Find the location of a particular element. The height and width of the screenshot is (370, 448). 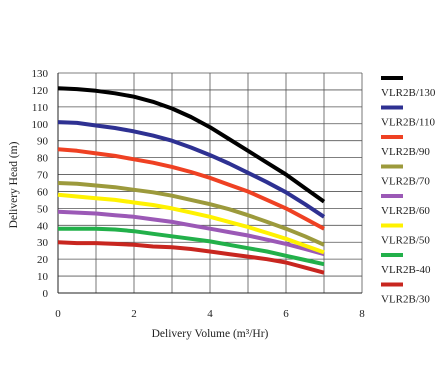

legend-label-vlr2b-60: VLR2B/60 is located at coordinates (405, 211).